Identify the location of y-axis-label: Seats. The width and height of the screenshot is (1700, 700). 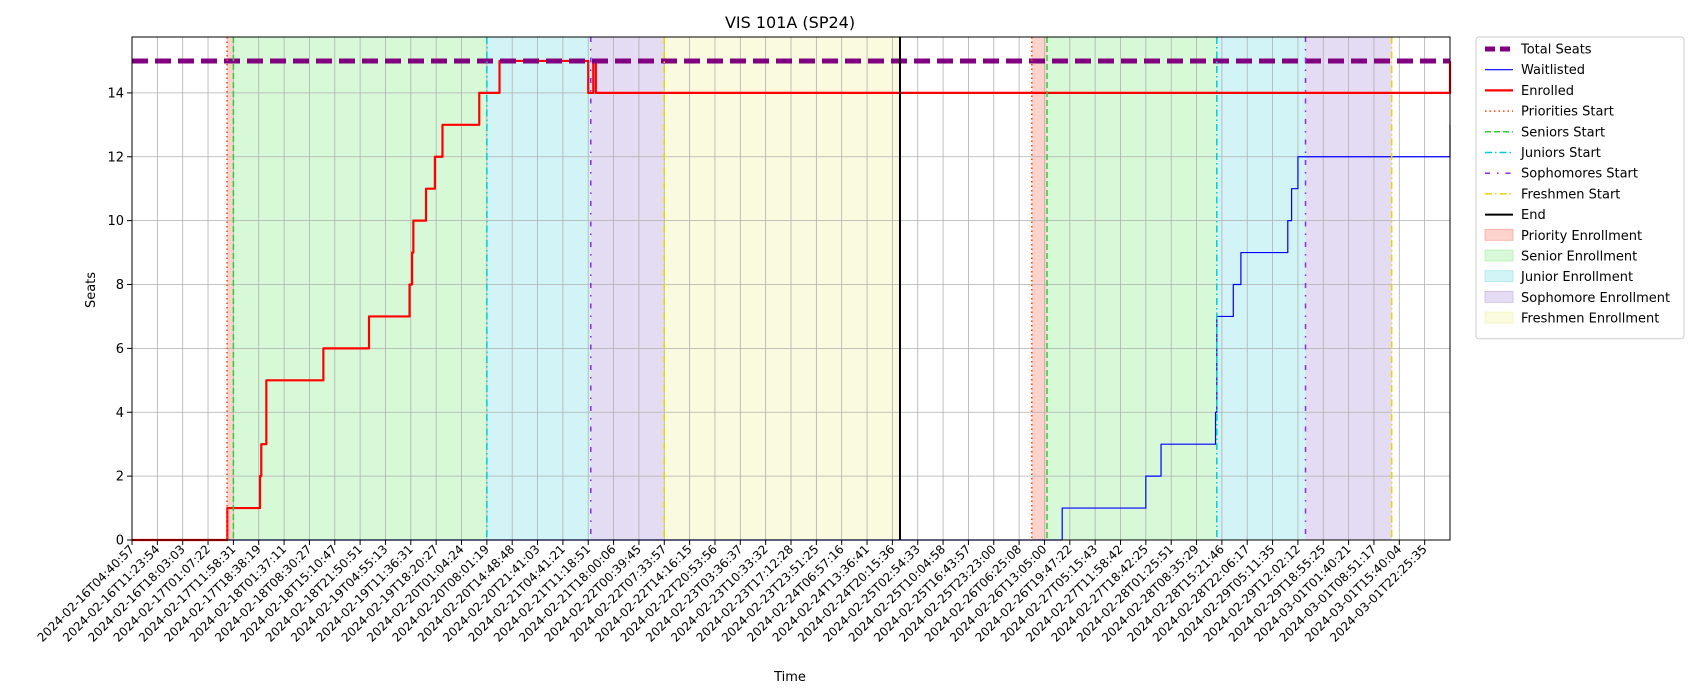
(91, 290).